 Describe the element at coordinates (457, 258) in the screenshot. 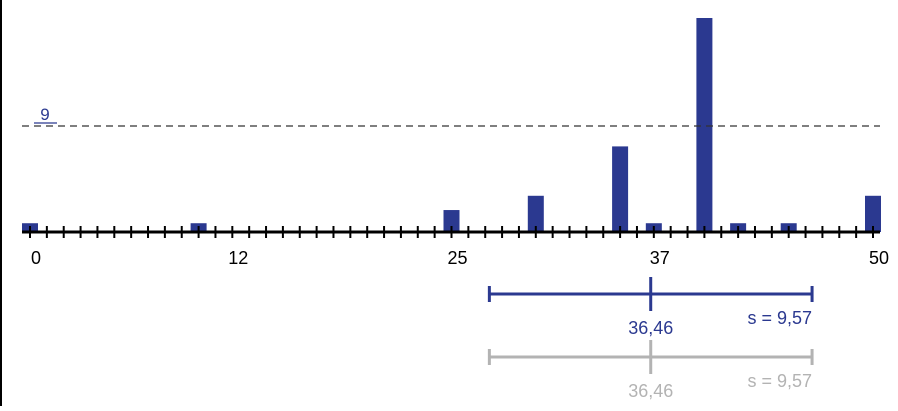

I see `x-tick-label: 25` at that location.